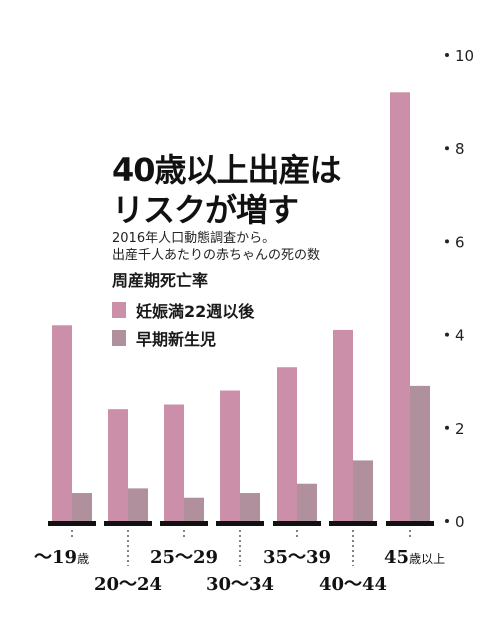  Describe the element at coordinates (464, 56) in the screenshot. I see `y-tick-label-5: 10` at that location.